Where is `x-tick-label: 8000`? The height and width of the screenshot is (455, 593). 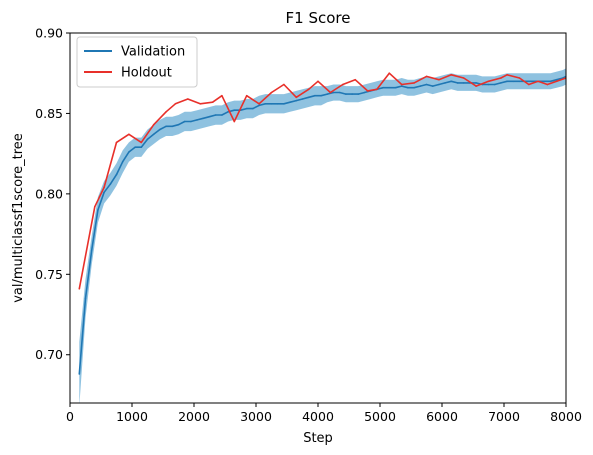 x-tick-label: 8000 is located at coordinates (566, 416).